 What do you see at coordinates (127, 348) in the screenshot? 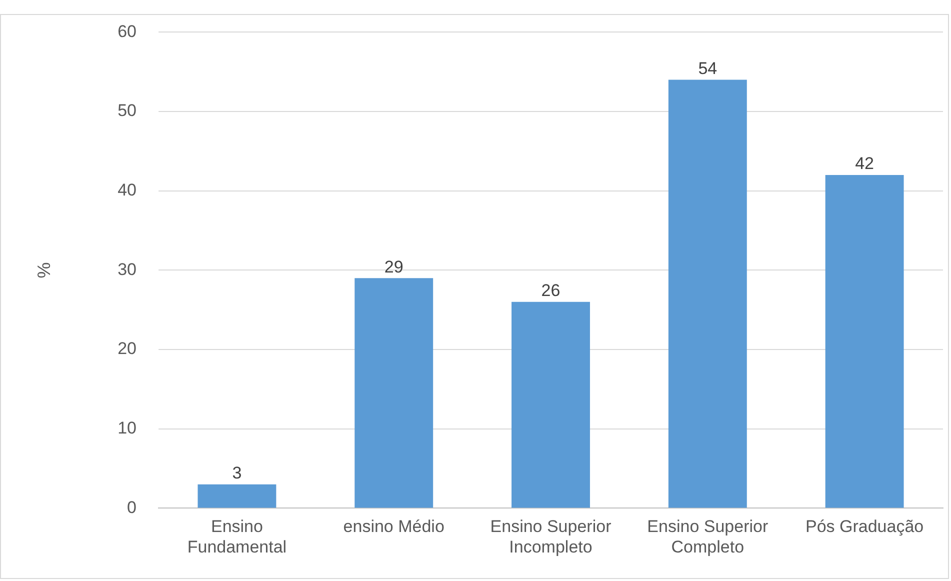
I see `y-tick-label: 20` at bounding box center [127, 348].